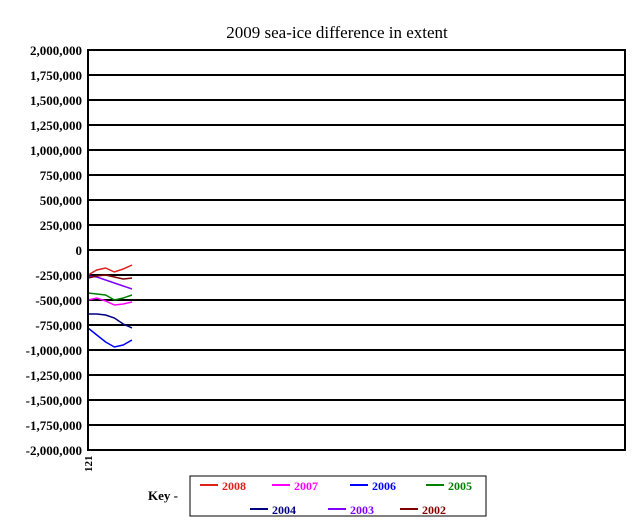  I want to click on y-tick-label: -1,250,000, so click(54, 375).